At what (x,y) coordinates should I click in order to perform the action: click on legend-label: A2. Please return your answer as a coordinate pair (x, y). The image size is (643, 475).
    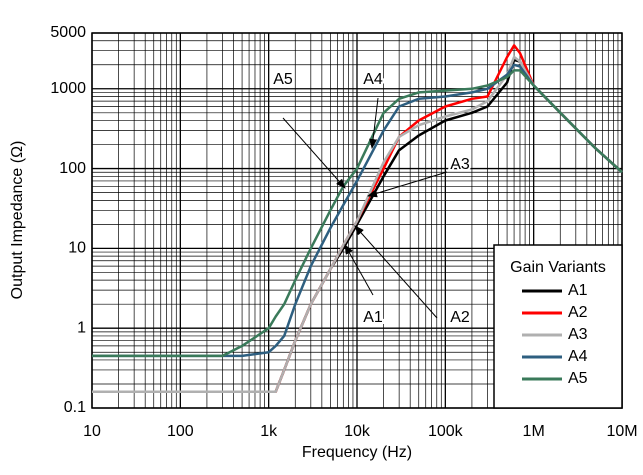
    Looking at the image, I should click on (578, 312).